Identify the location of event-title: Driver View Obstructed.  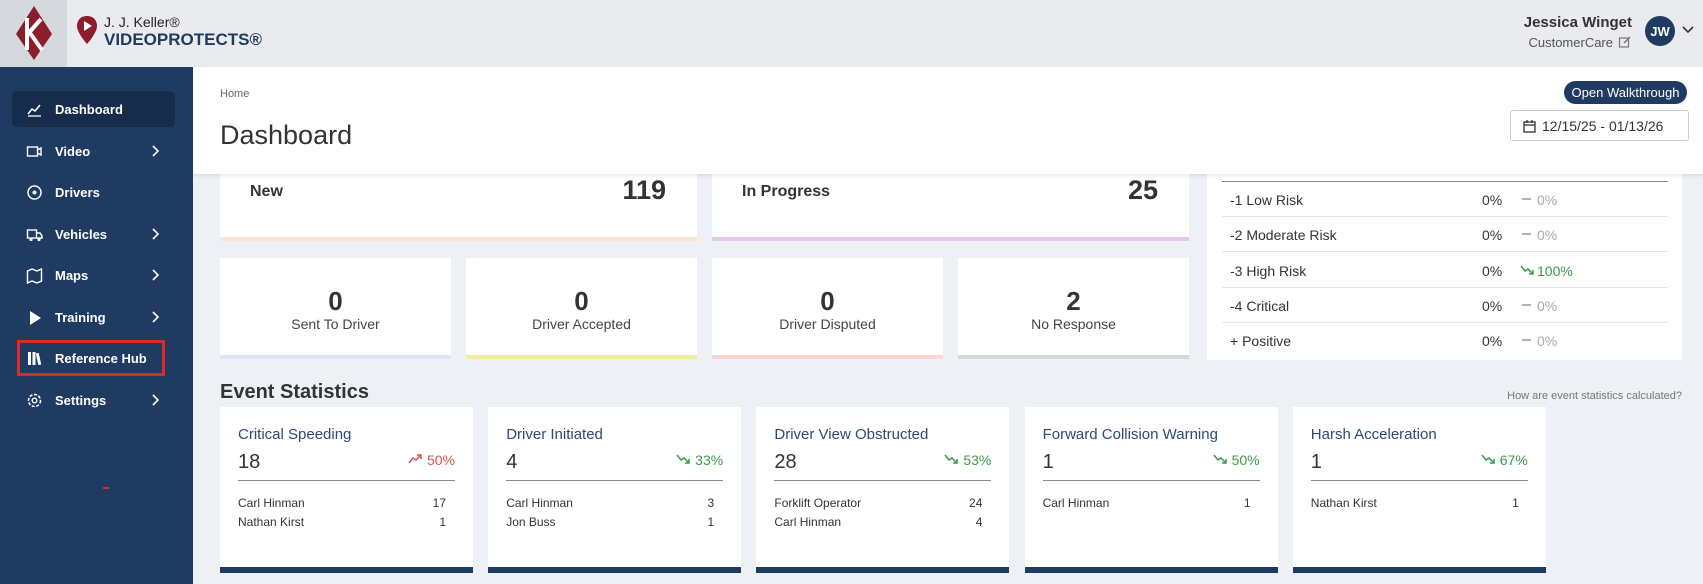
(851, 434).